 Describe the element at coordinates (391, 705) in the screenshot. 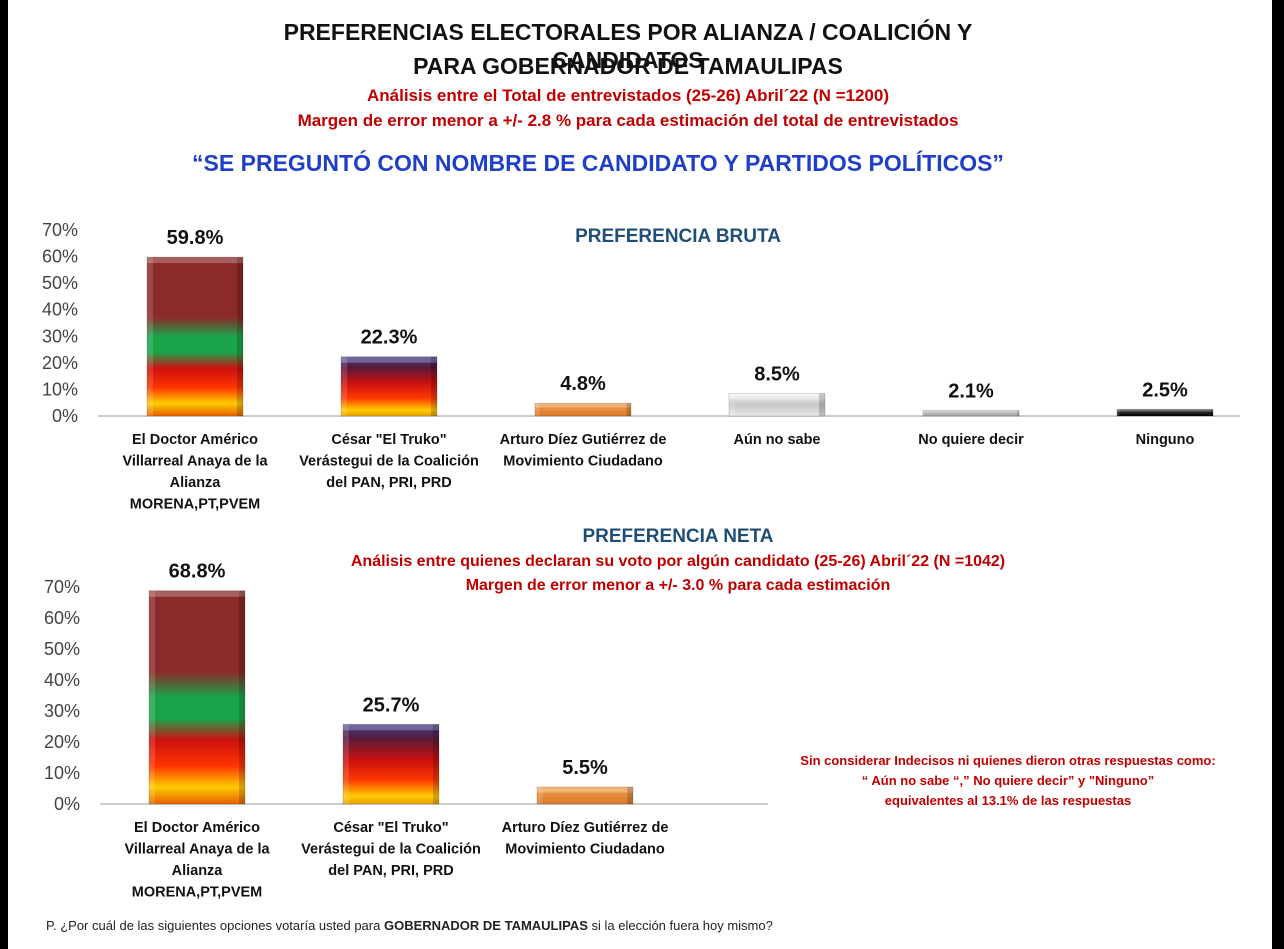

I see `bar-value-label: 25.7%` at that location.